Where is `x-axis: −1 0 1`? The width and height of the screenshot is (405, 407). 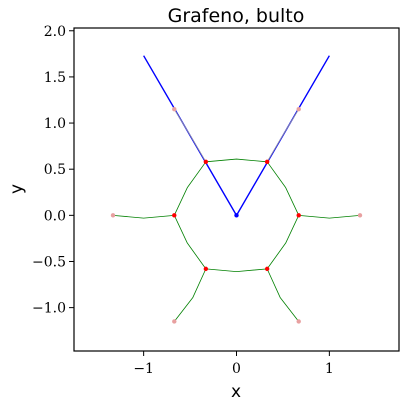
x-axis: −1 0 1 is located at coordinates (233, 364).